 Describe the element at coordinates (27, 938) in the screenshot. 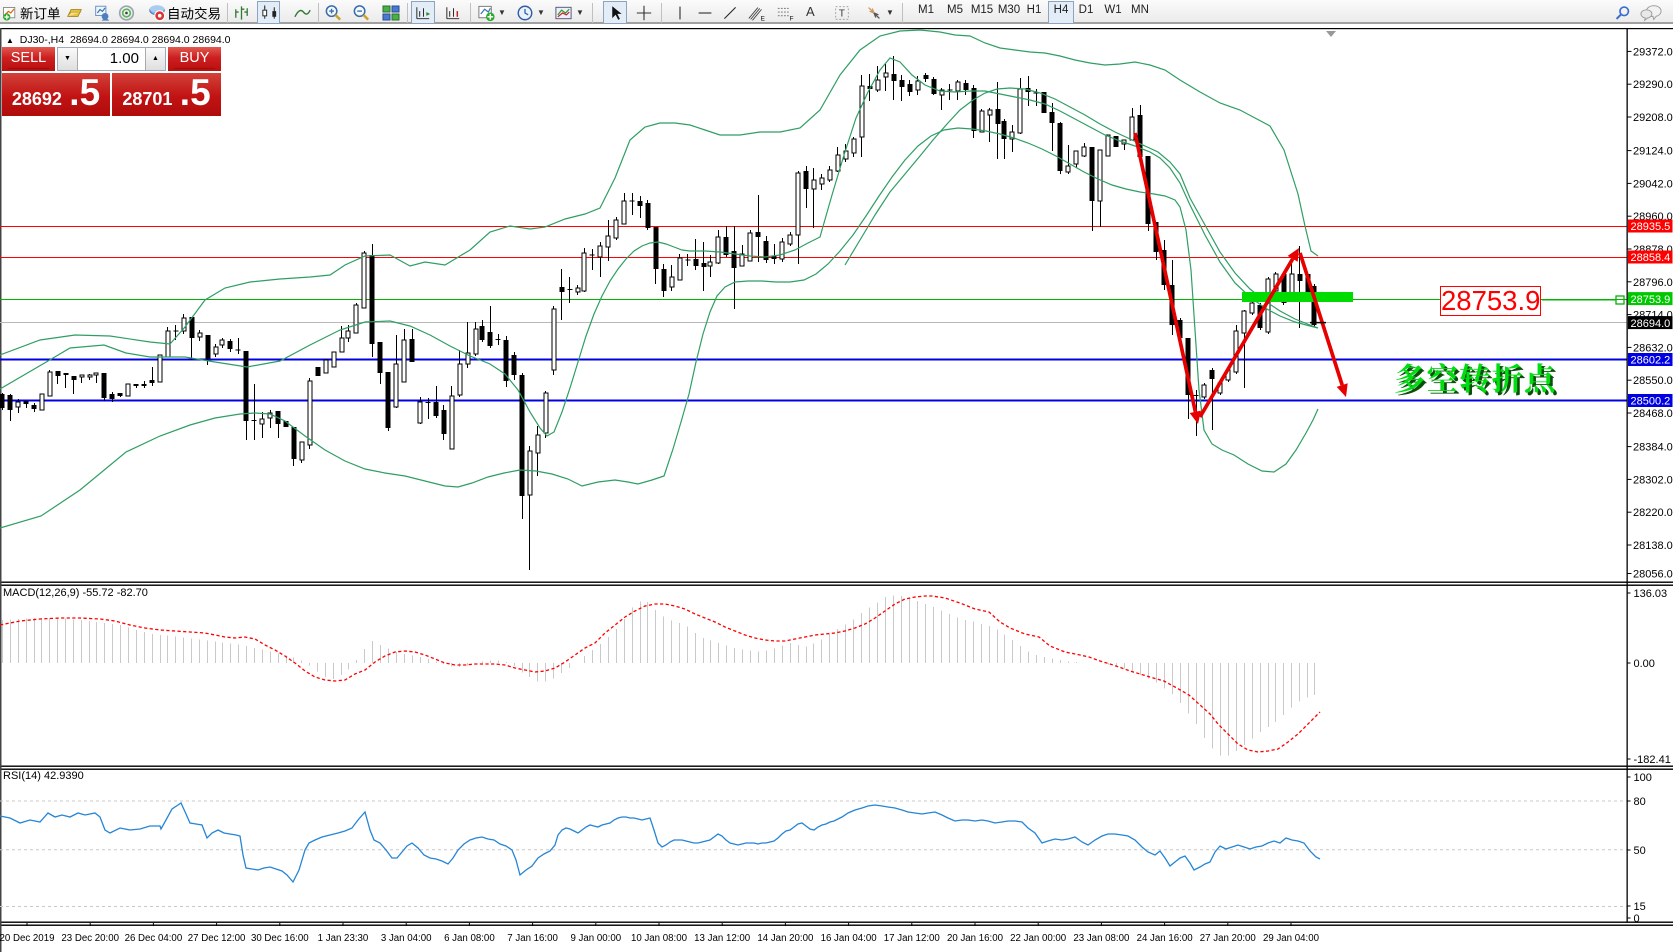

I see `svg-text: 20 Dec 2019` at that location.